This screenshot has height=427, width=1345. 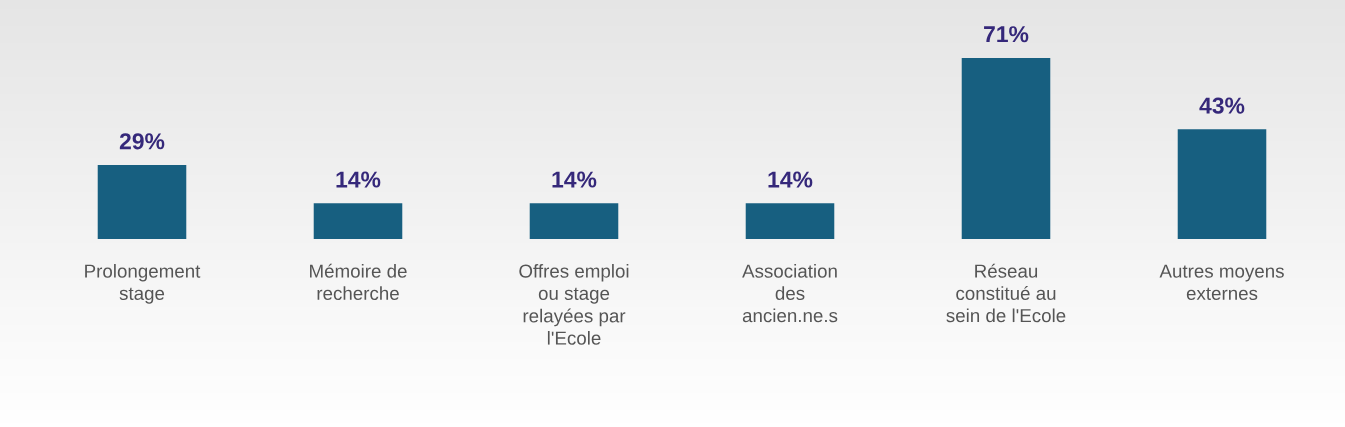 What do you see at coordinates (143, 284) in the screenshot?
I see `x-tick-label: Prolongement stage` at bounding box center [143, 284].